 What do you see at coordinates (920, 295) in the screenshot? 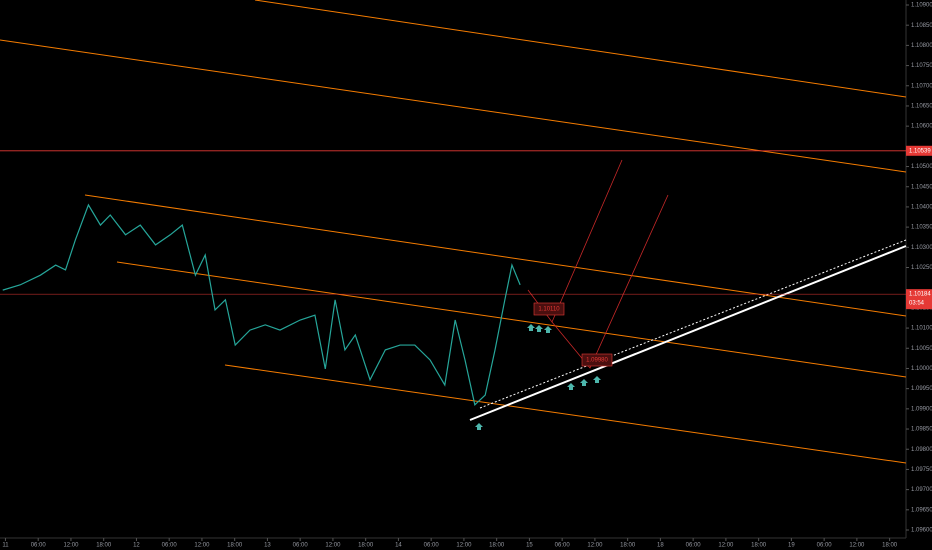
I see `last-price-label: 1.10184` at bounding box center [920, 295].